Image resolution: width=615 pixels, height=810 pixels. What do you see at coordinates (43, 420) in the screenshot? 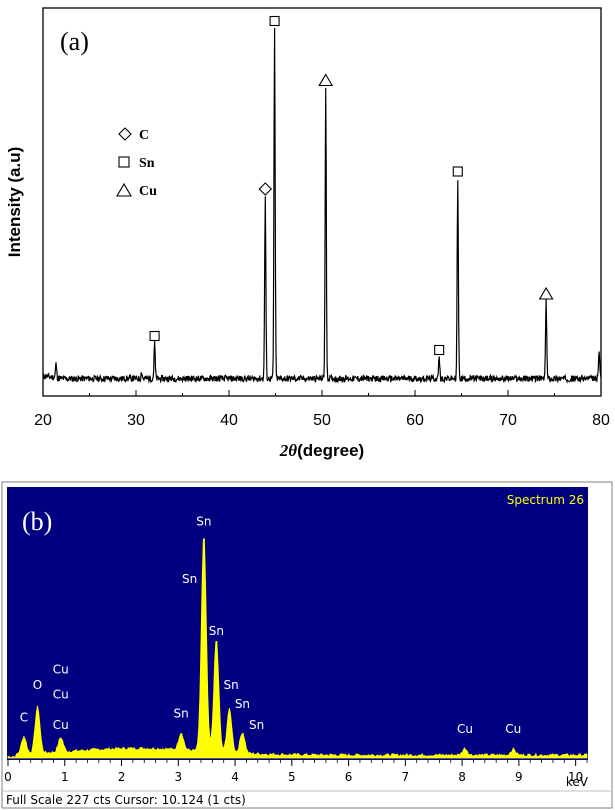
I see `xrd-x-tick-label: 20` at bounding box center [43, 420].